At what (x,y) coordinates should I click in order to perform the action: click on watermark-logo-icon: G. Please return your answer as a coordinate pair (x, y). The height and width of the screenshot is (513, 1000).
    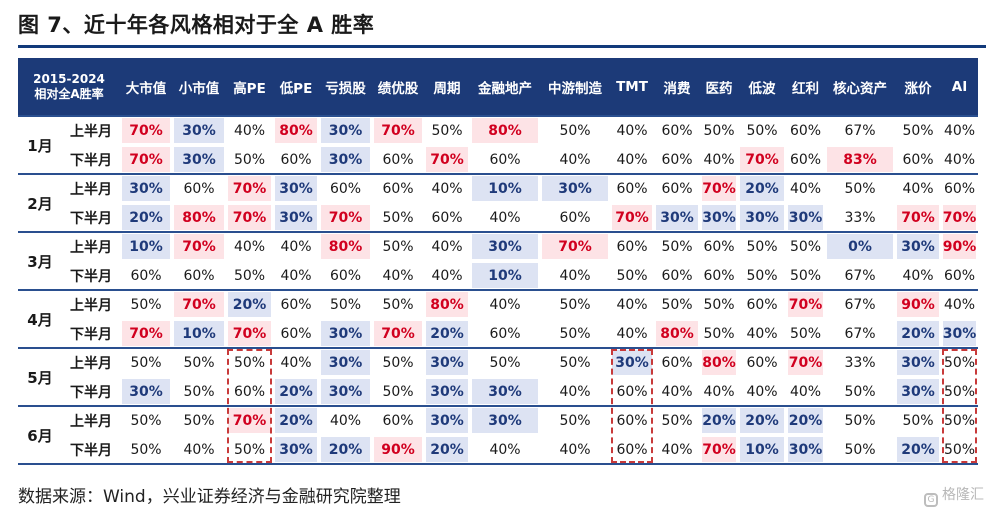
    Looking at the image, I should click on (931, 500).